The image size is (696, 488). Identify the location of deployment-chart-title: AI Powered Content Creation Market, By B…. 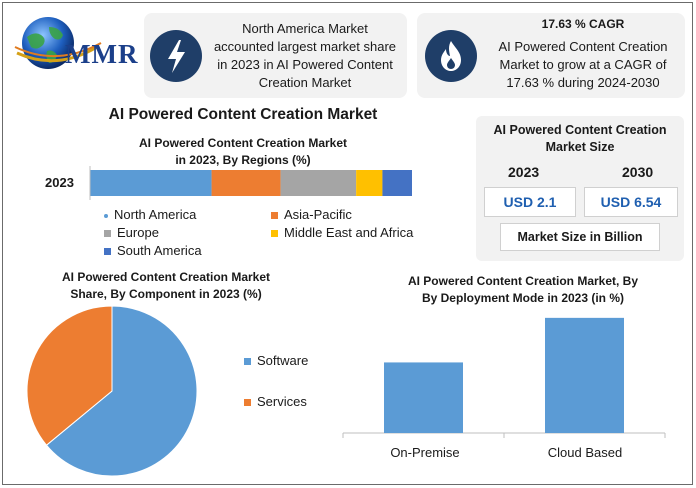
(523, 290).